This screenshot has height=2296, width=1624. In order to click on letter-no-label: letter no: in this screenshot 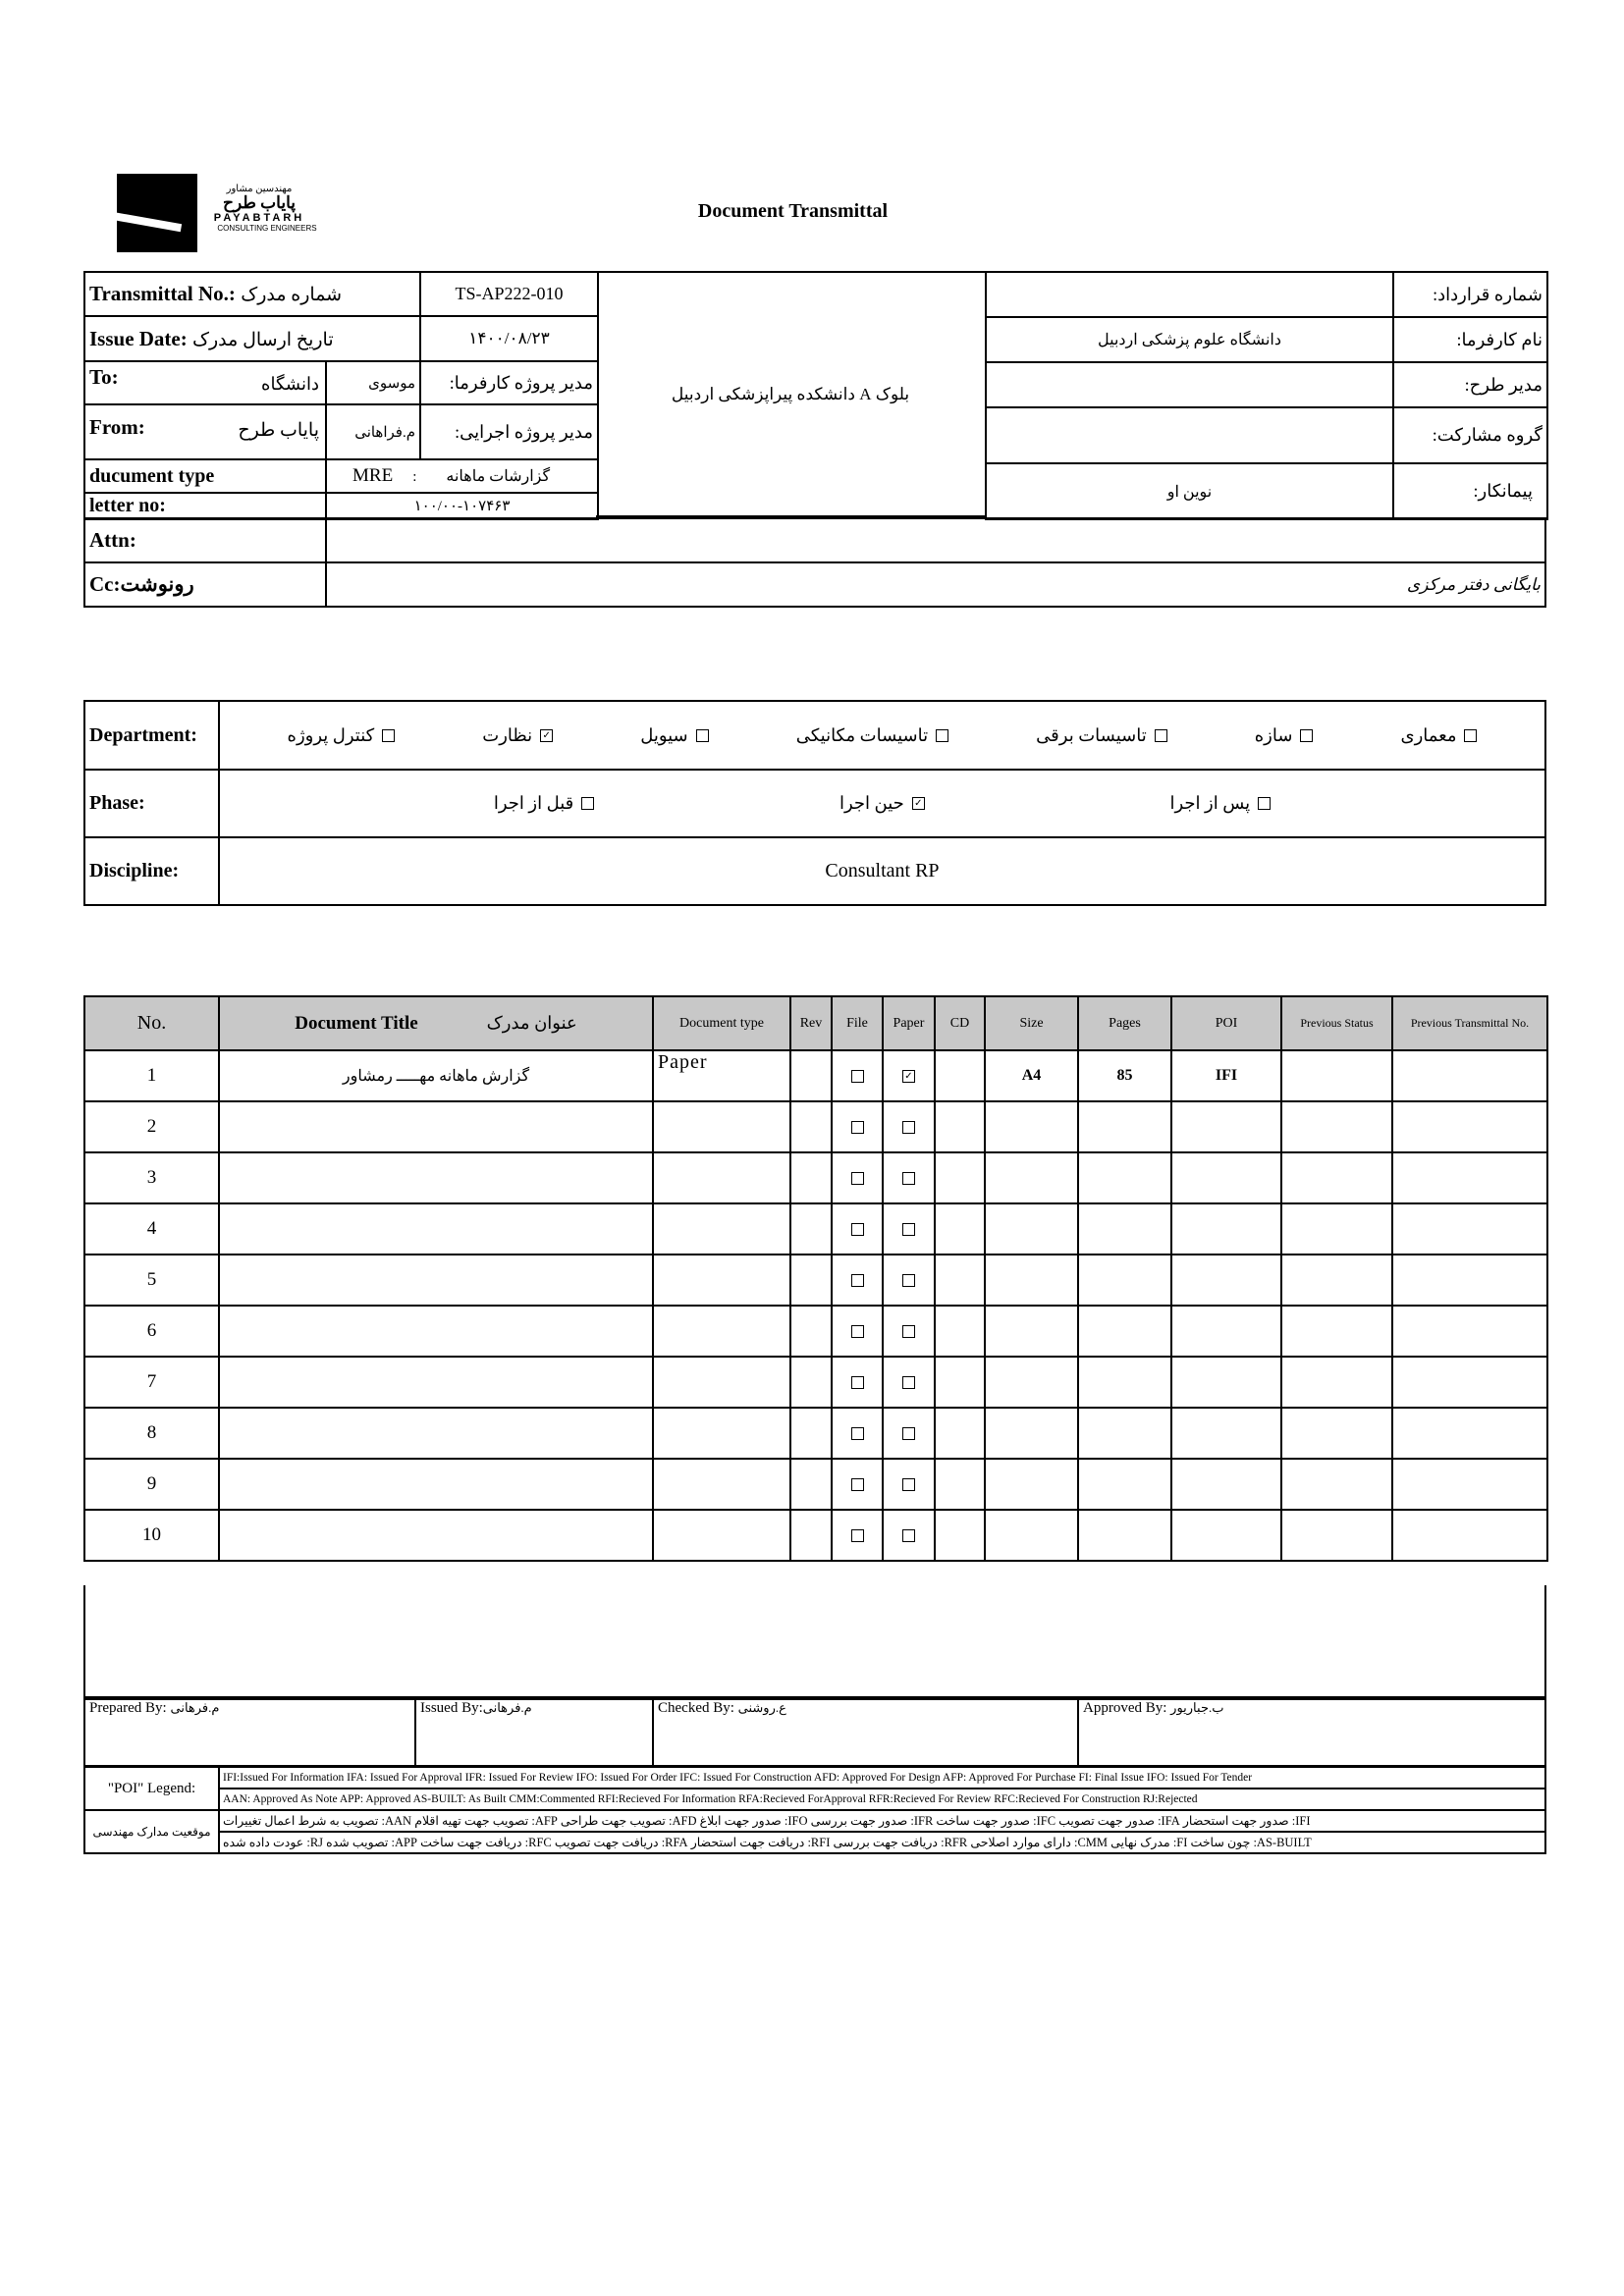, I will do `click(205, 506)`.